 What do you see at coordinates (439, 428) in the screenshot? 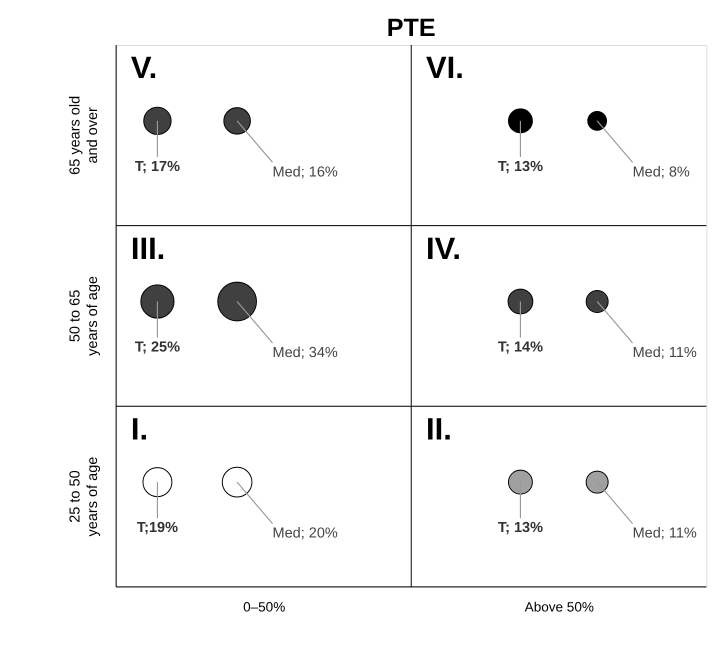
I see `text: II.` at bounding box center [439, 428].